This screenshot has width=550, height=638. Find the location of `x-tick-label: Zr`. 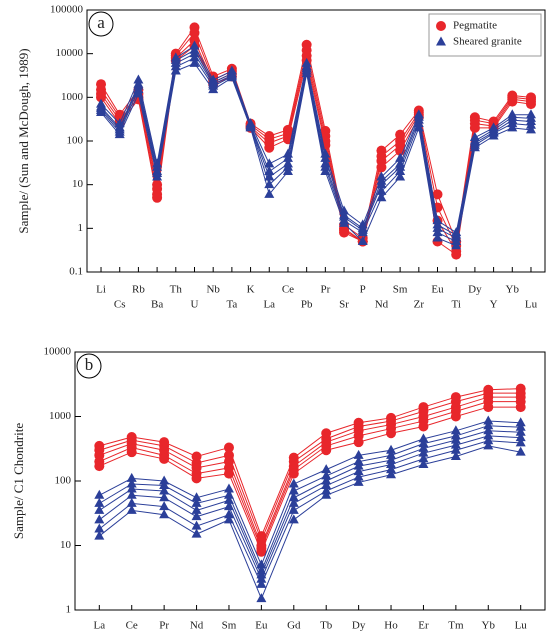

x-tick-label: Zr is located at coordinates (419, 305).